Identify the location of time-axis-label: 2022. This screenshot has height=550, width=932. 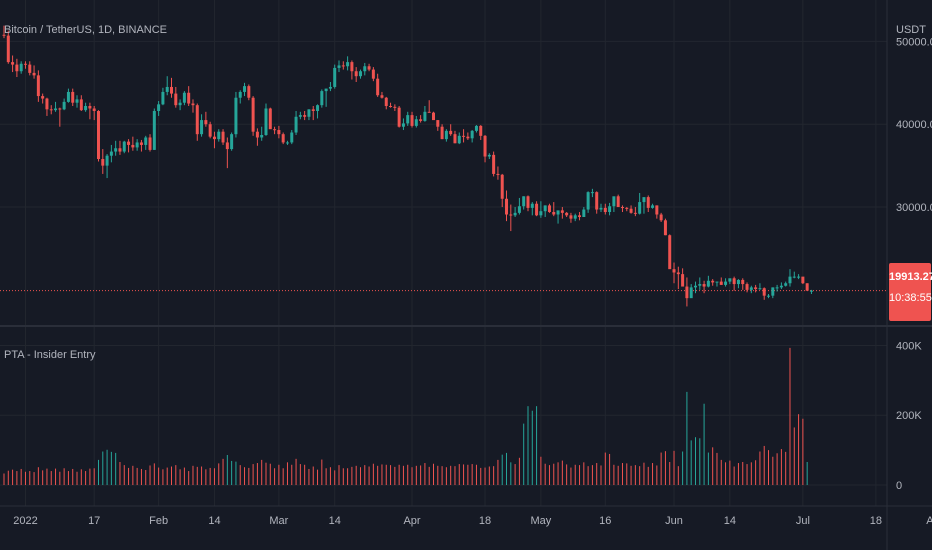
(25, 521).